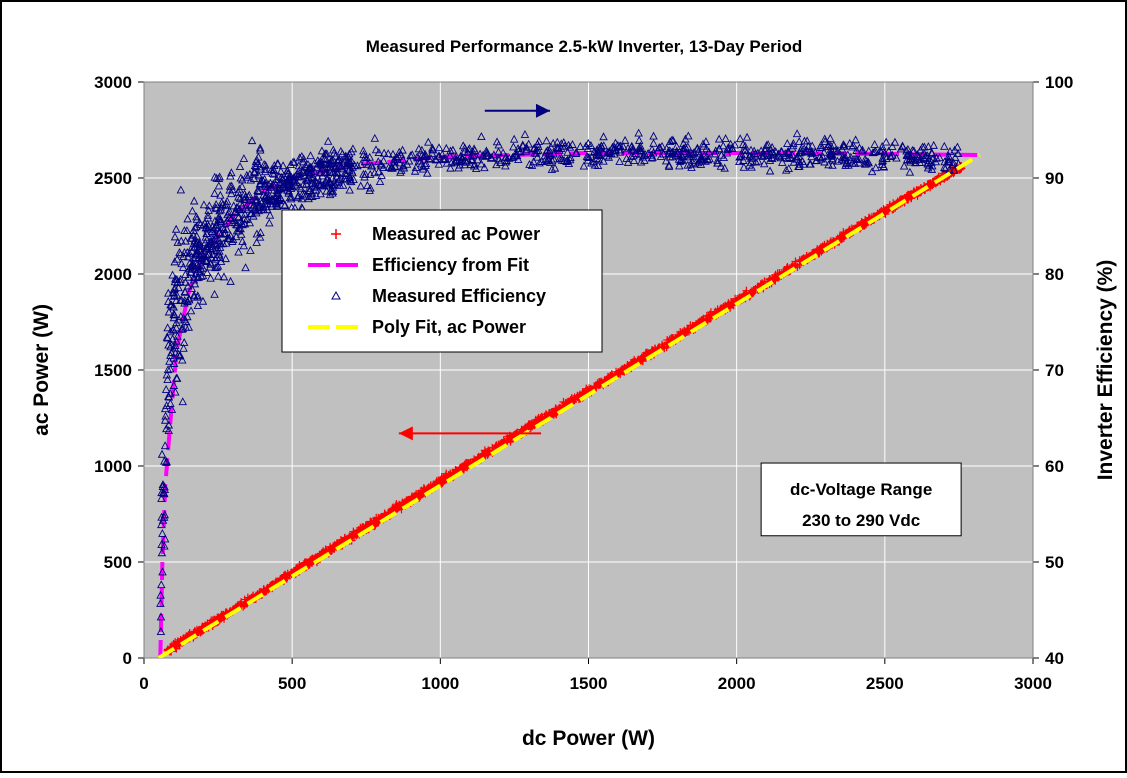  What do you see at coordinates (435, 234) in the screenshot?
I see `legend-entry: Measured ac Power` at bounding box center [435, 234].